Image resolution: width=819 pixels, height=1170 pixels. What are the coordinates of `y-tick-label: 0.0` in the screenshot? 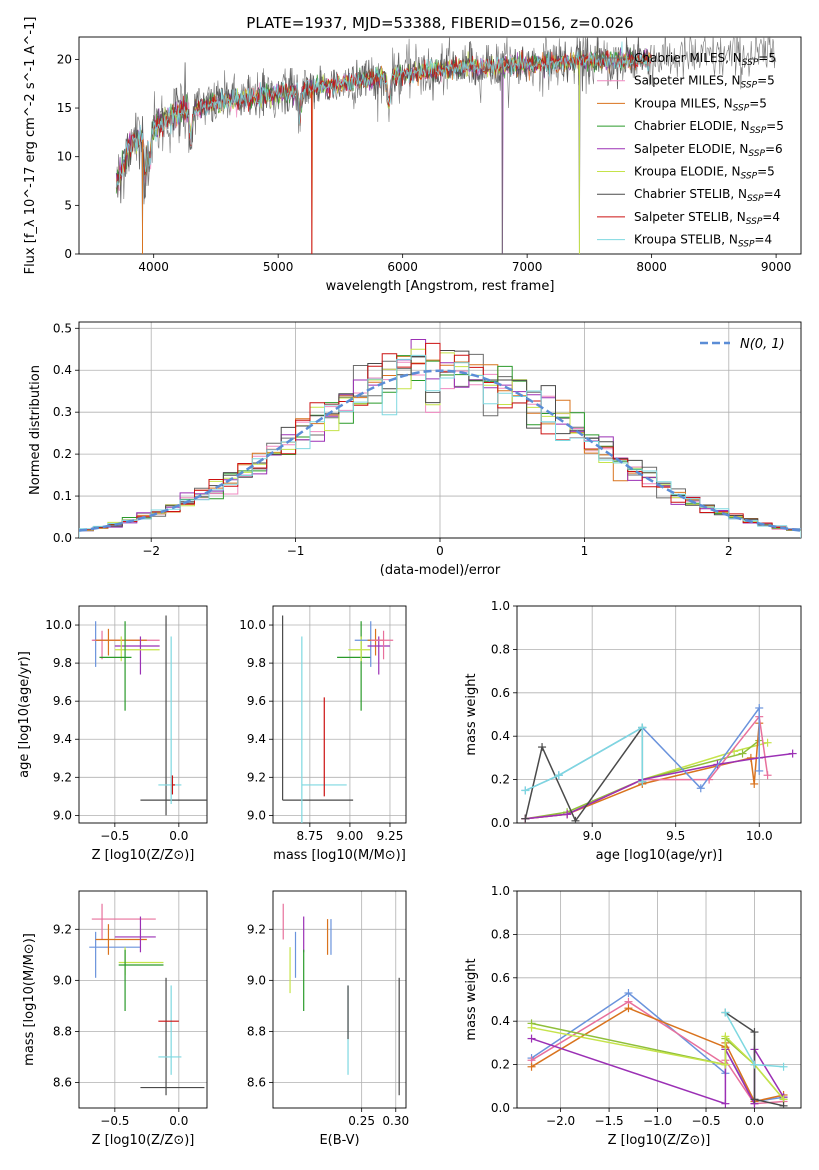 It's located at (500, 1108).